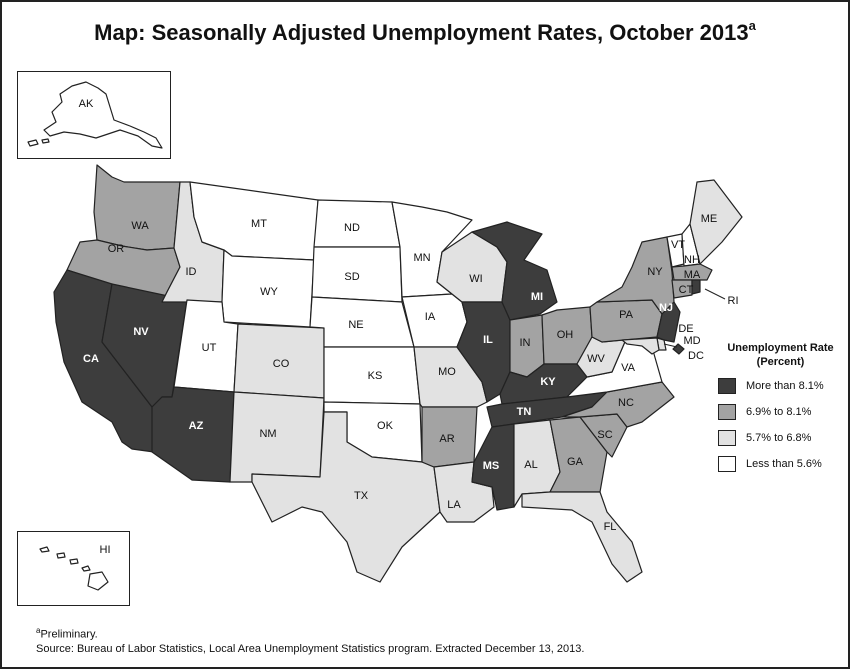 This screenshot has width=850, height=669. Describe the element at coordinates (38, 630) in the screenshot. I see `footnote-superscript: a` at that location.